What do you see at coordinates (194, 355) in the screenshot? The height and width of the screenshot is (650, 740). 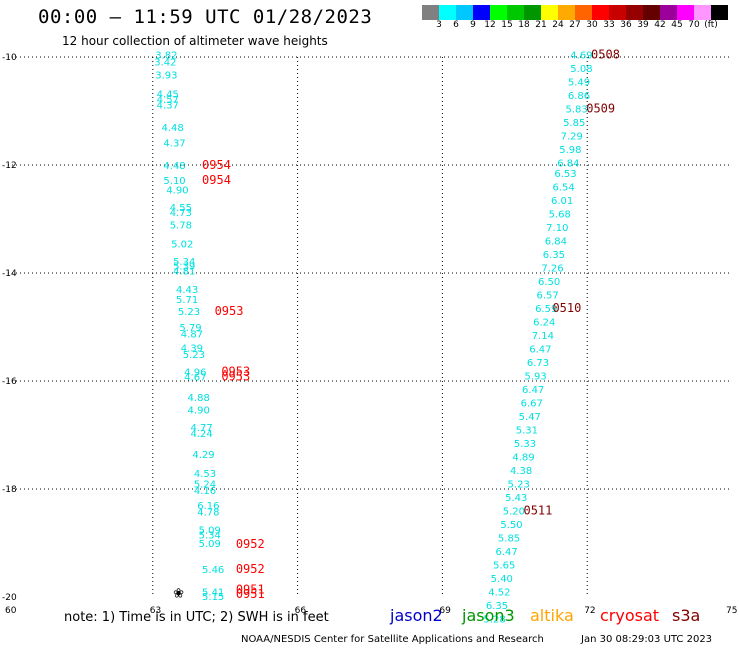 I see `wave-height-label: 5.23` at bounding box center [194, 355].